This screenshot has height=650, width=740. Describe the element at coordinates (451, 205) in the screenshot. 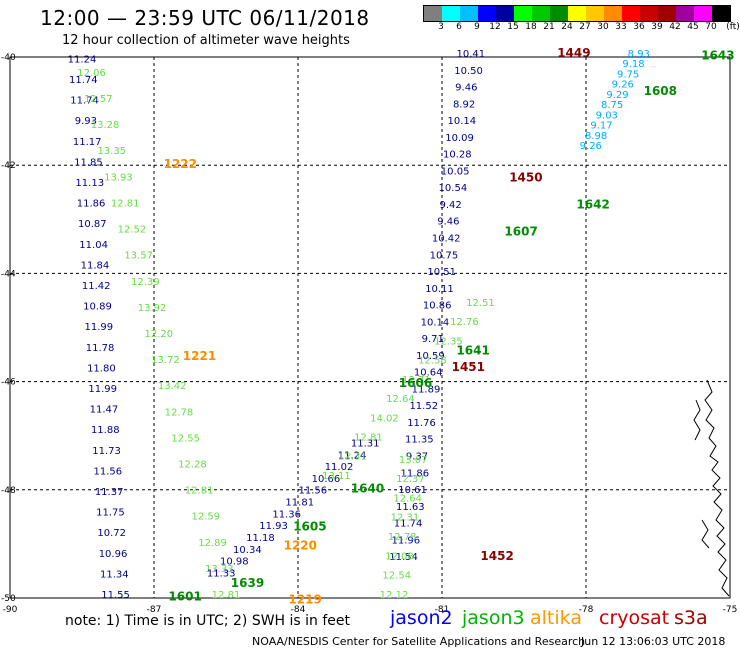

I see `wave-height-label: 9.42` at that location.